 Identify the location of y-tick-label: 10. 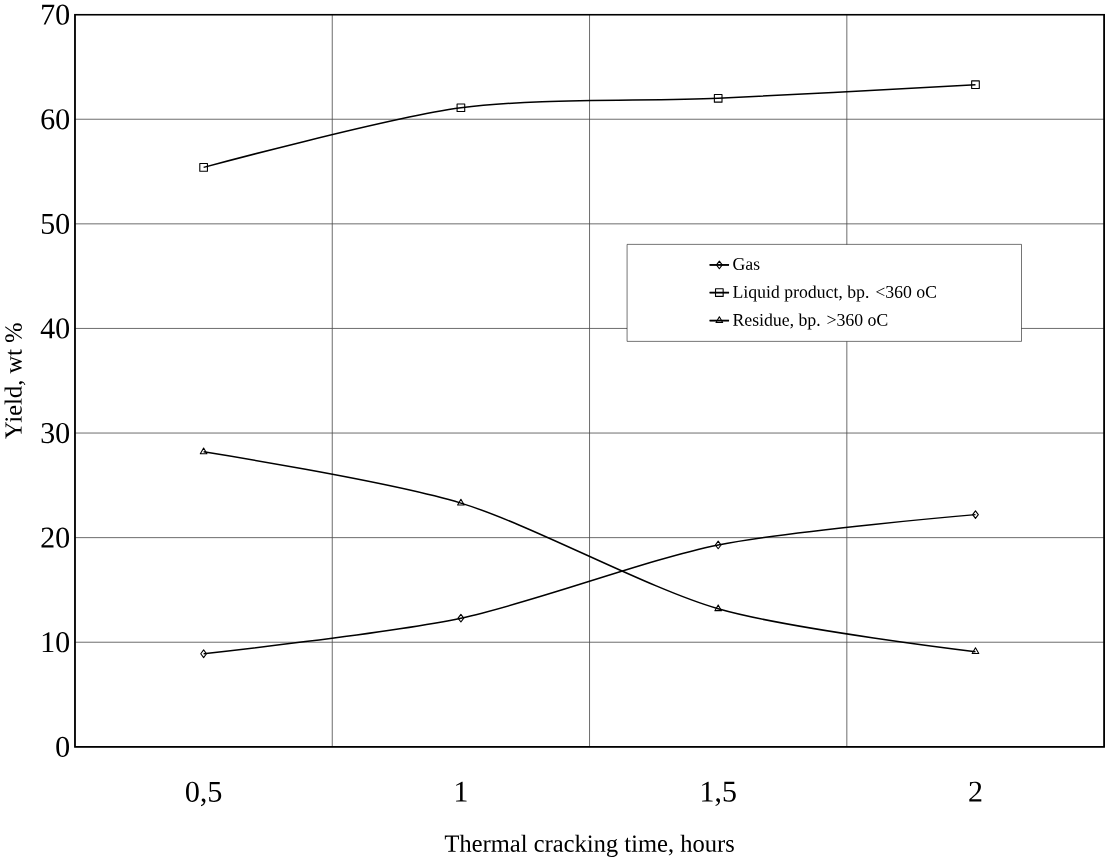
(56, 642).